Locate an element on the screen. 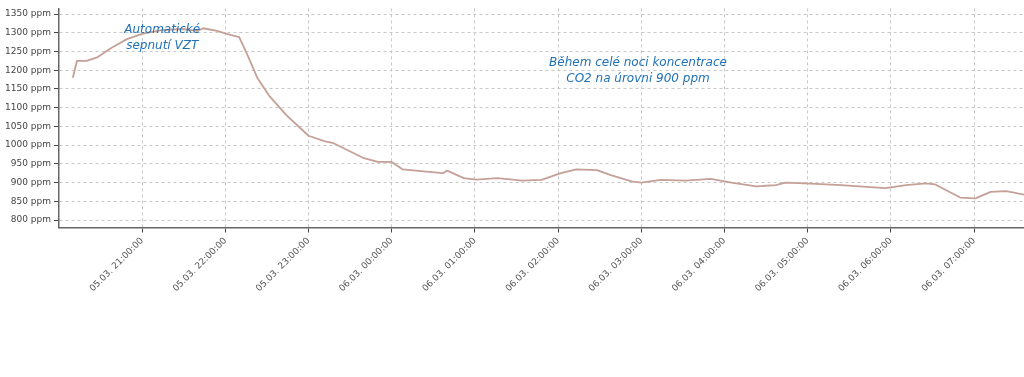 This screenshot has width=1024, height=377. y-tick-label: 1350 ppm is located at coordinates (27, 13).